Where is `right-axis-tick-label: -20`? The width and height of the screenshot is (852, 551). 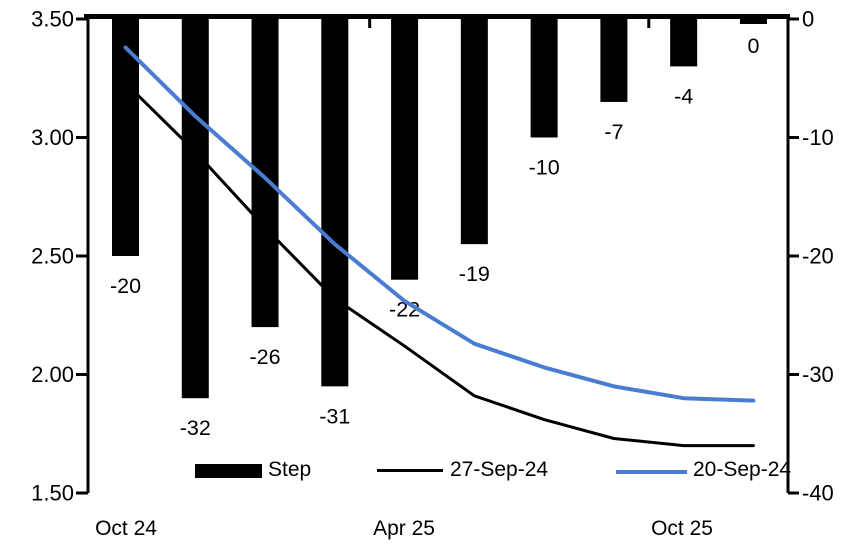 right-axis-tick-label: -20 is located at coordinates (818, 256).